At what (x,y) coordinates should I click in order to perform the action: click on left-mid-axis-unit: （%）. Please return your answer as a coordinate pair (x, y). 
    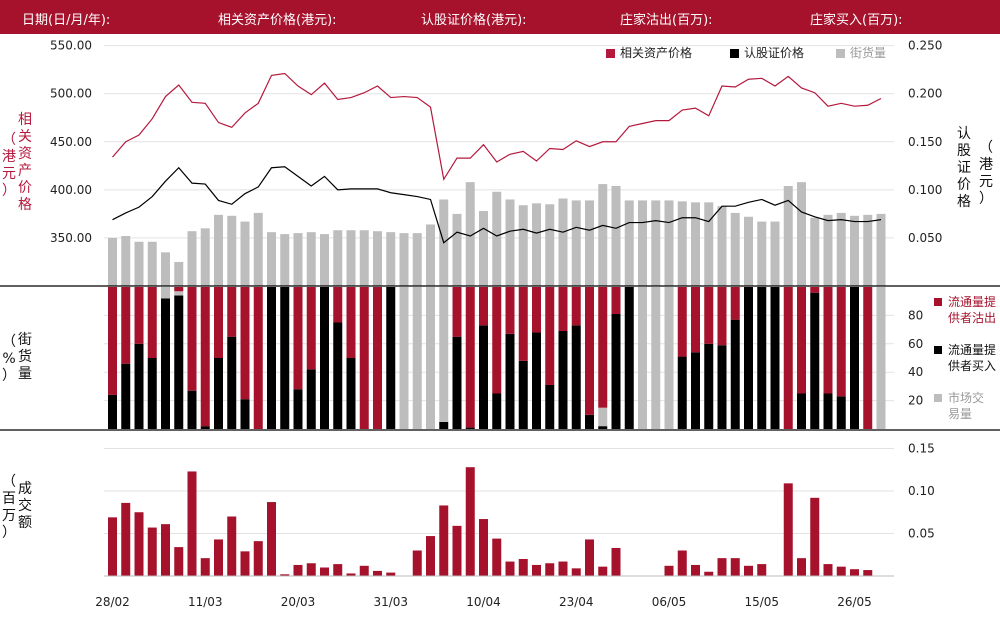
    Looking at the image, I should click on (9, 359).